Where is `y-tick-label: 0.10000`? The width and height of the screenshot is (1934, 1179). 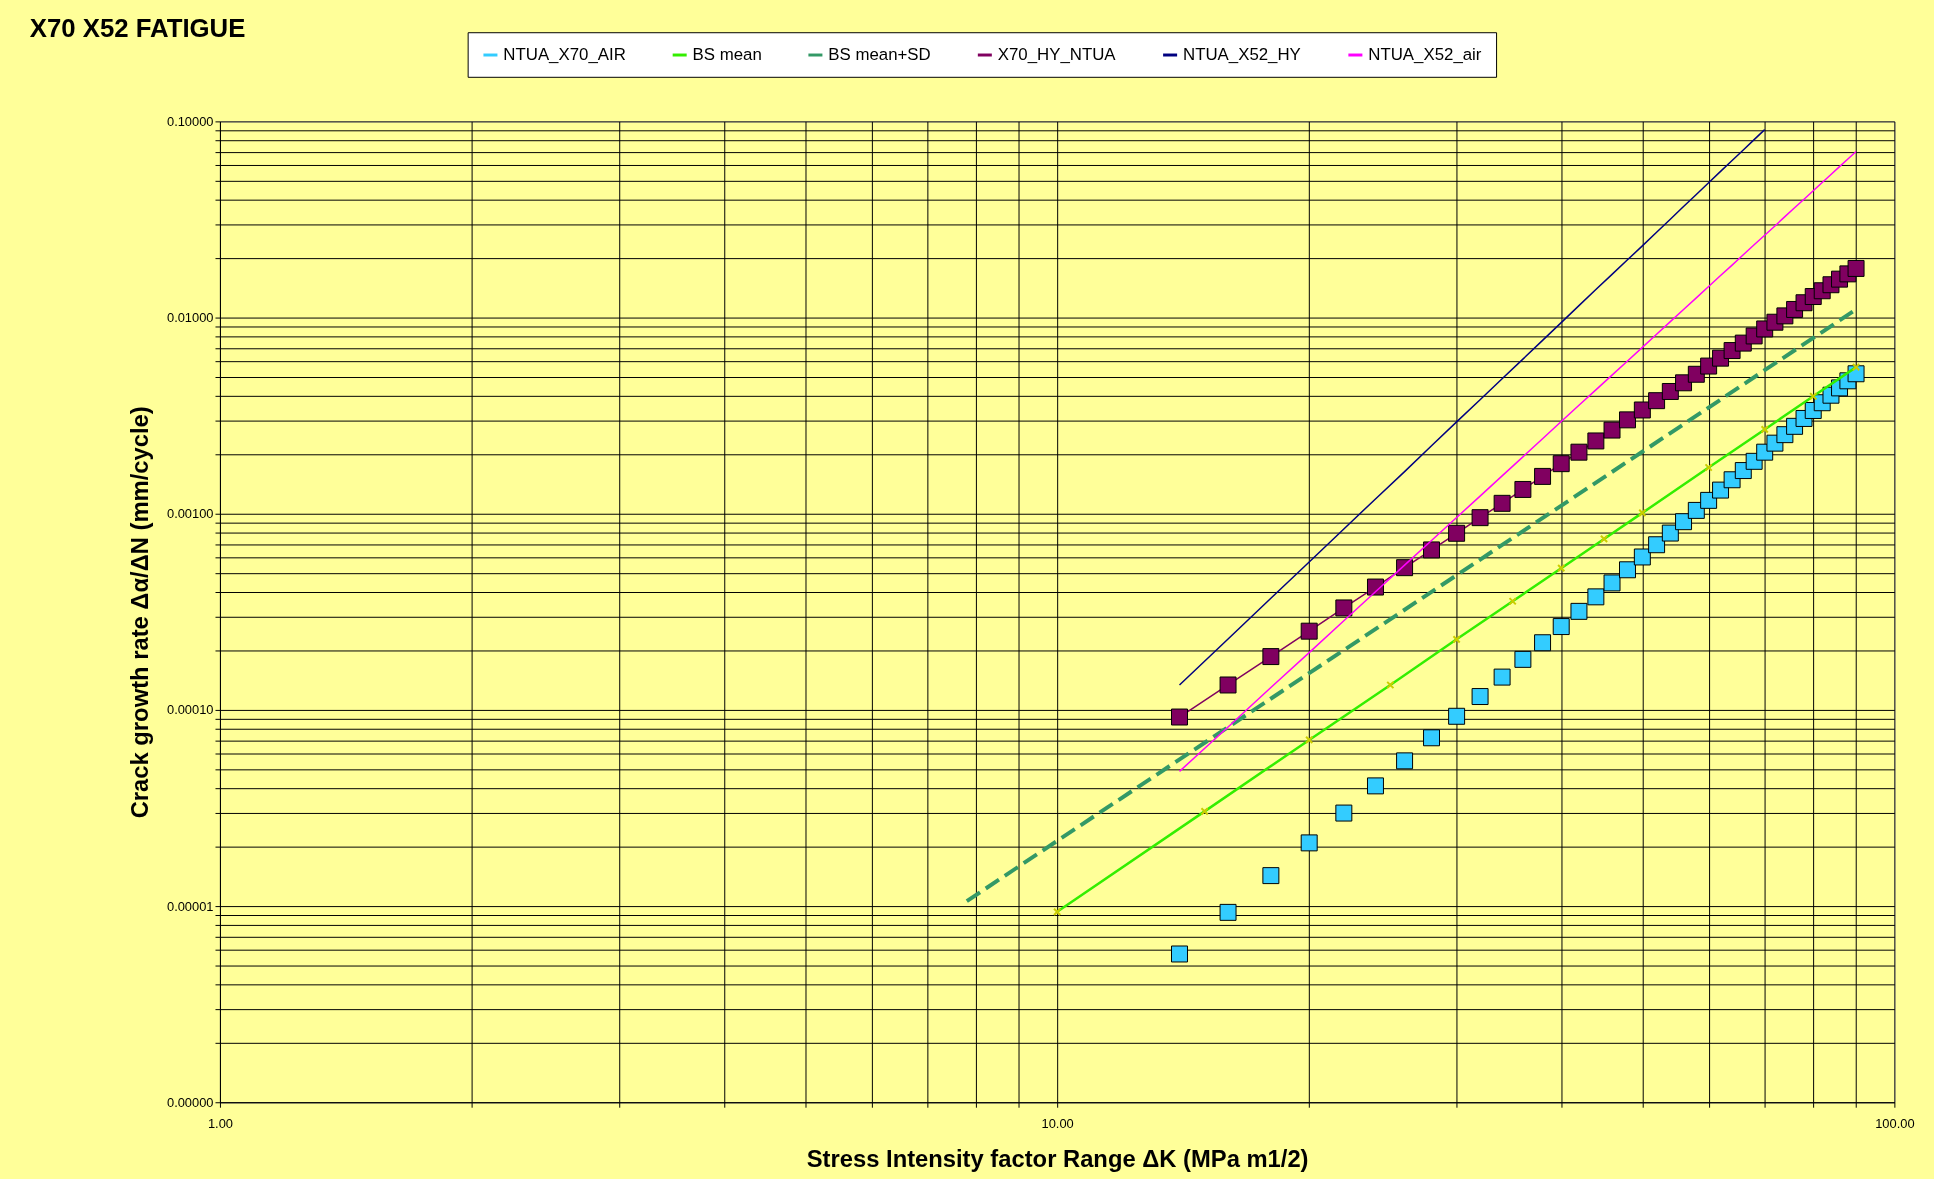
y-tick-label: 0.10000 is located at coordinates (190, 121).